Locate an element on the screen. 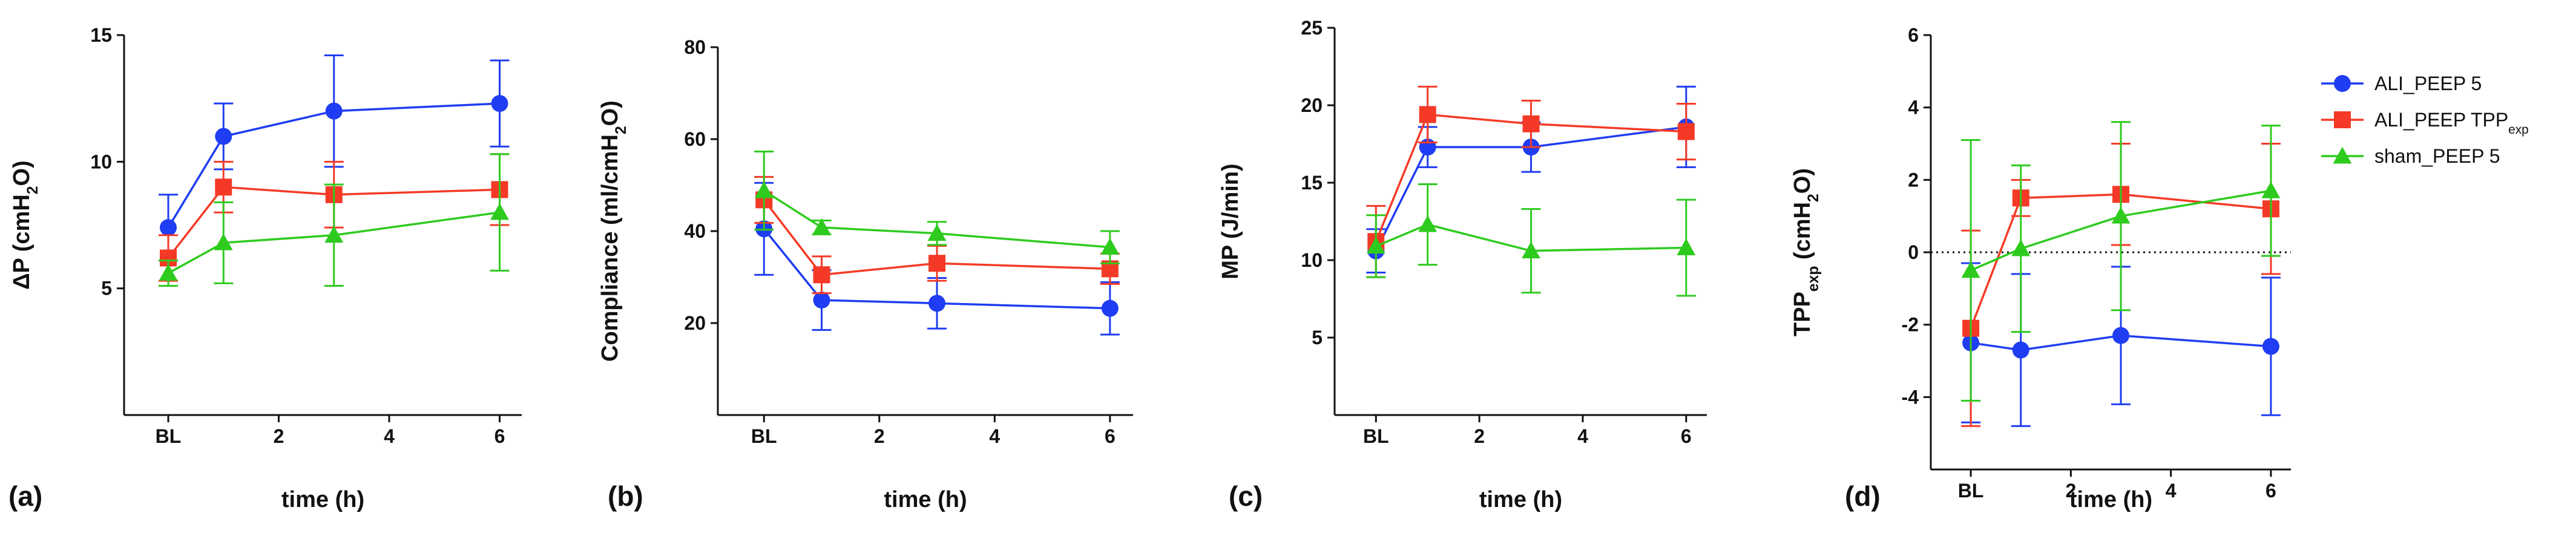 The height and width of the screenshot is (533, 2576). y-label-sub: exp is located at coordinates (1814, 279).